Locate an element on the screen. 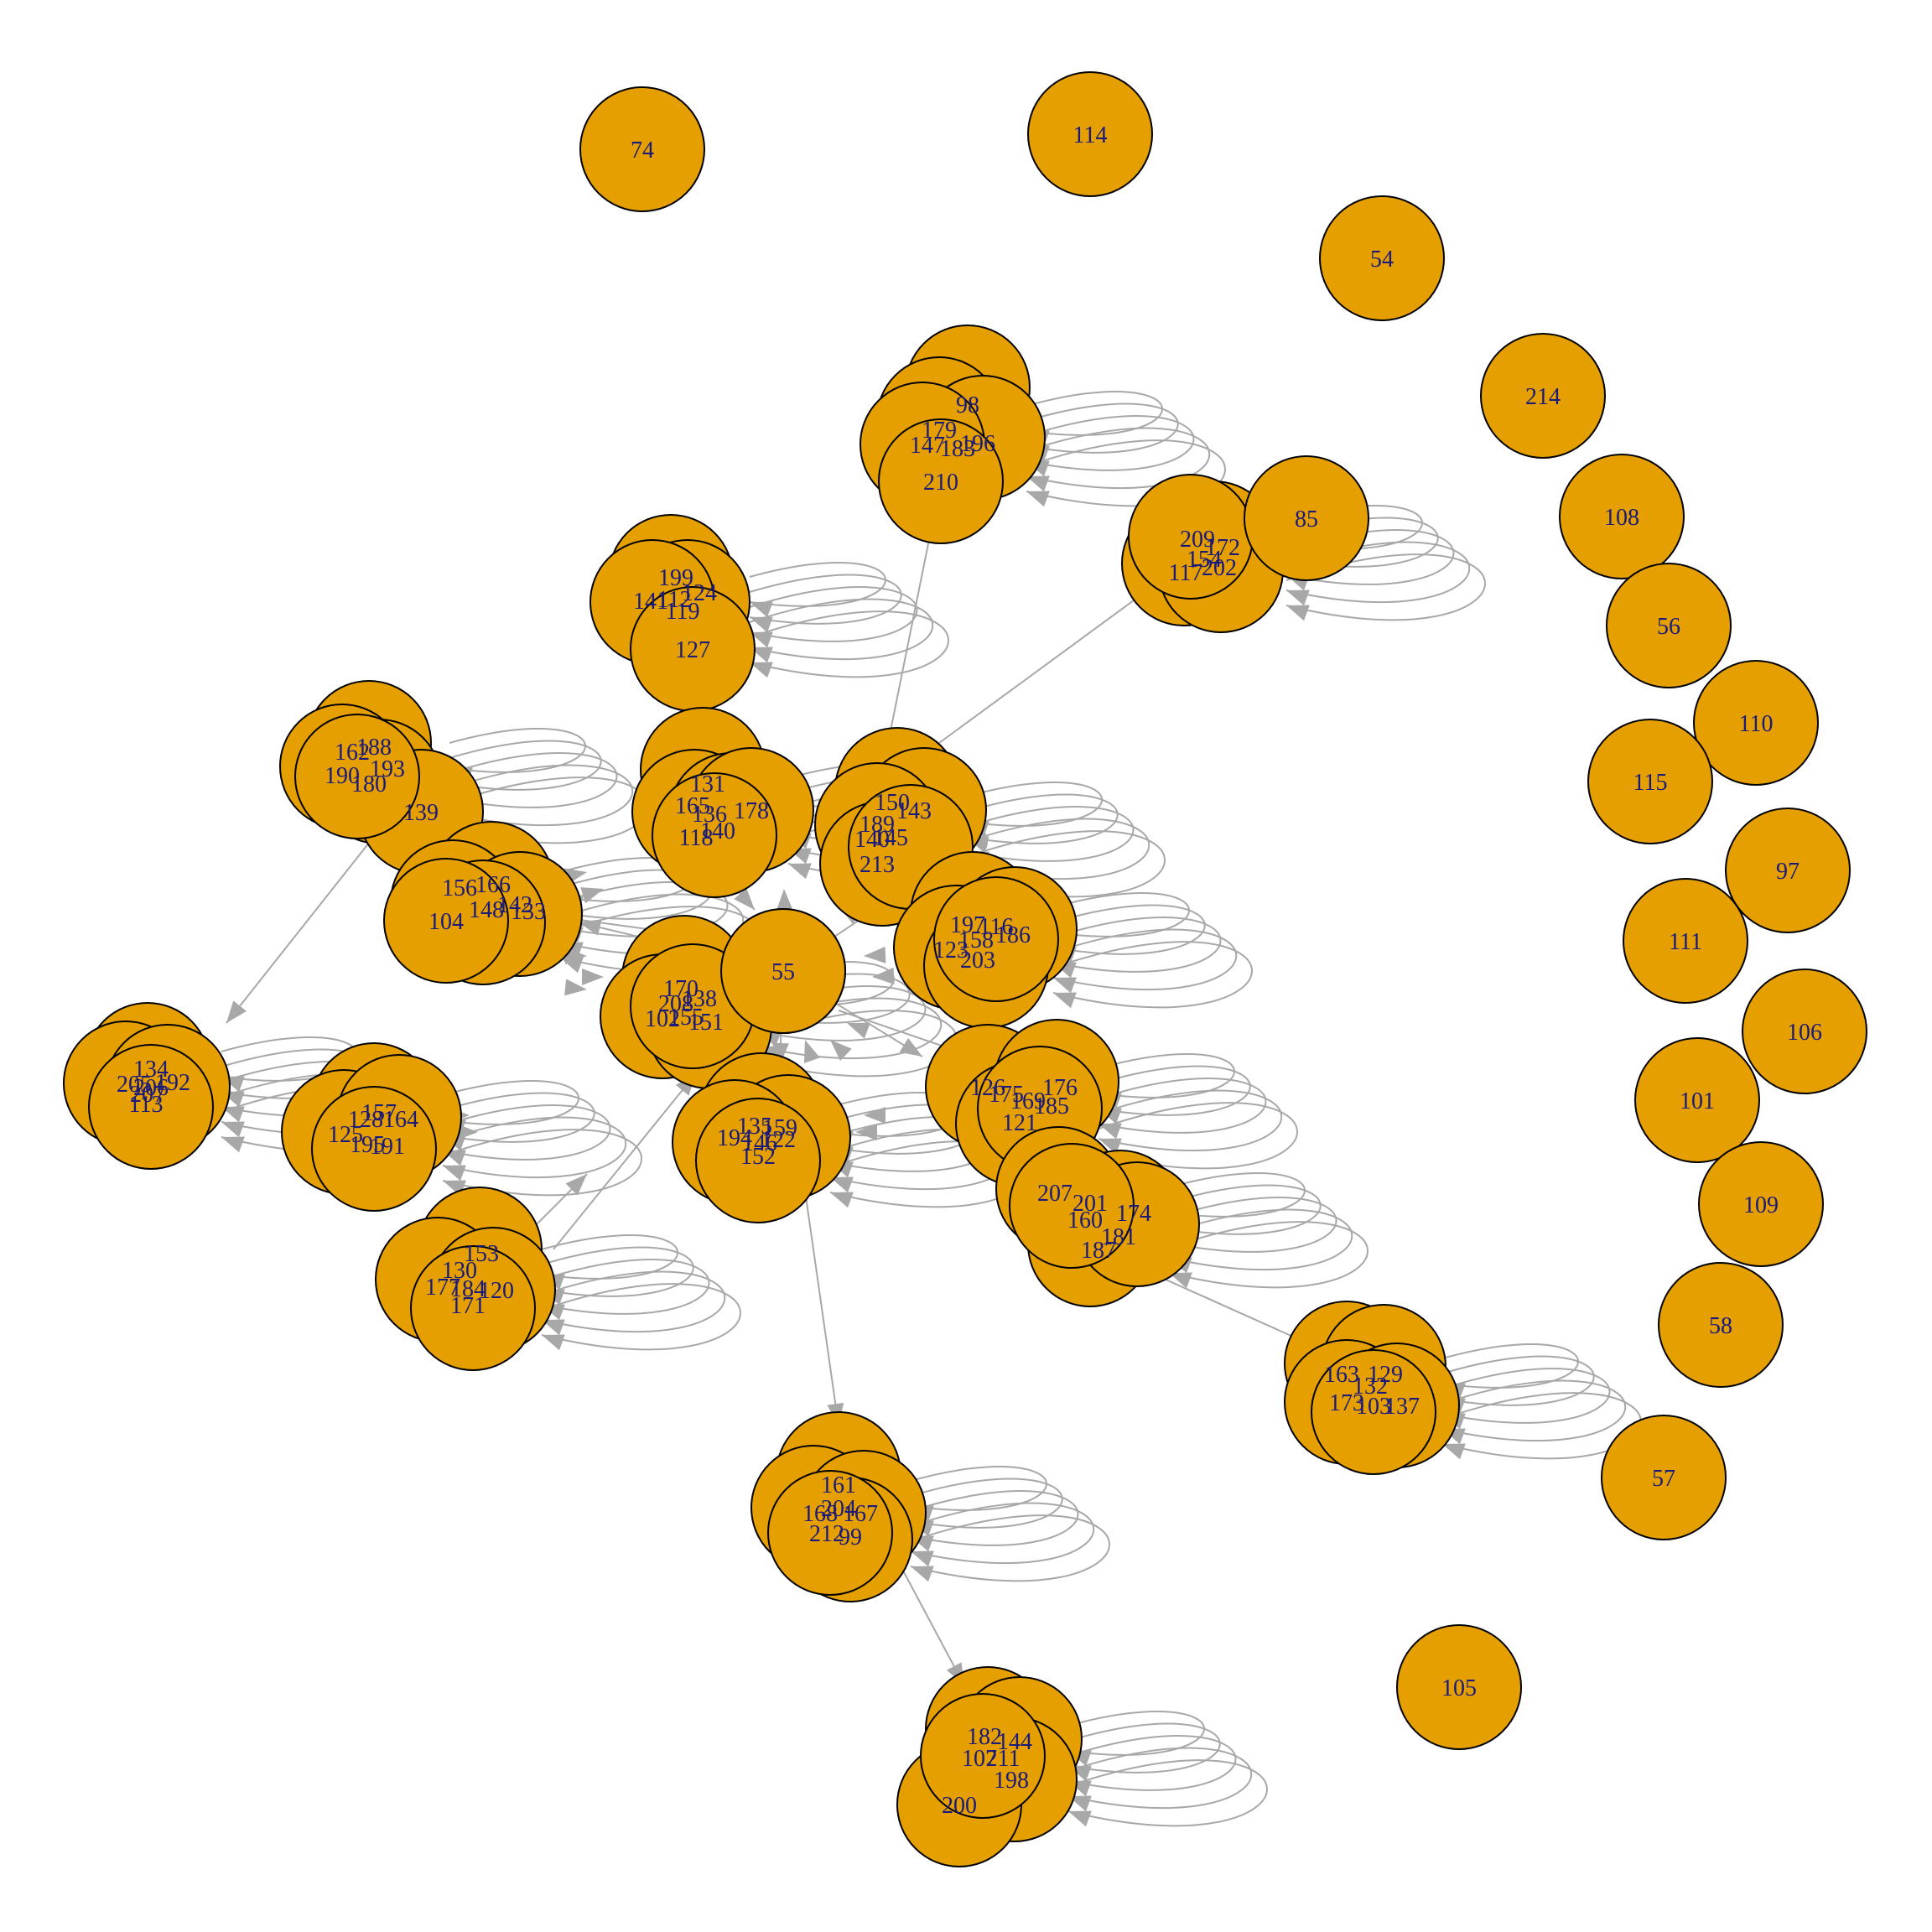 The height and width of the screenshot is (1932, 1932). graph-node: 171 is located at coordinates (468, 1306).